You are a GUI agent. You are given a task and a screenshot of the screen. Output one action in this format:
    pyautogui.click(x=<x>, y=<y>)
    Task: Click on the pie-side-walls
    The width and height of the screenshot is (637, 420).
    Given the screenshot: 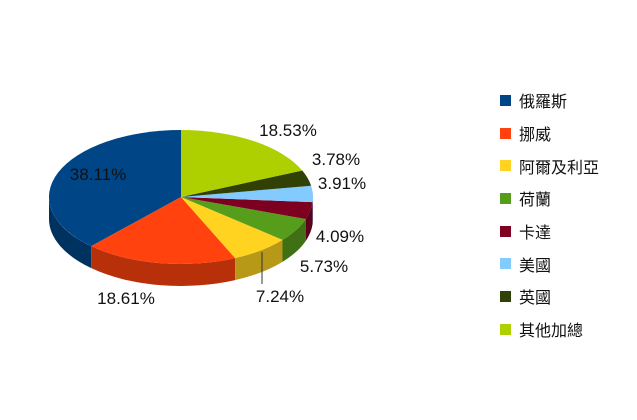 What is the action you would take?
    pyautogui.click(x=181, y=241)
    